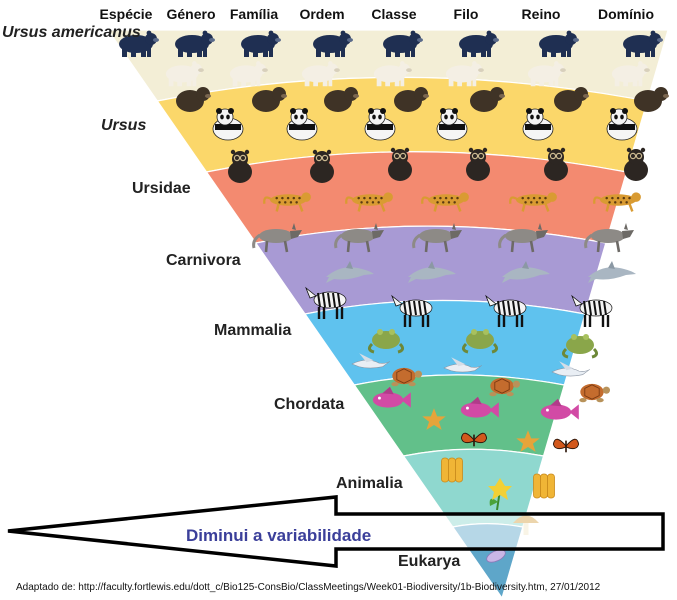  What do you see at coordinates (466, 14) in the screenshot?
I see `rank-header-filo: Filo` at bounding box center [466, 14].